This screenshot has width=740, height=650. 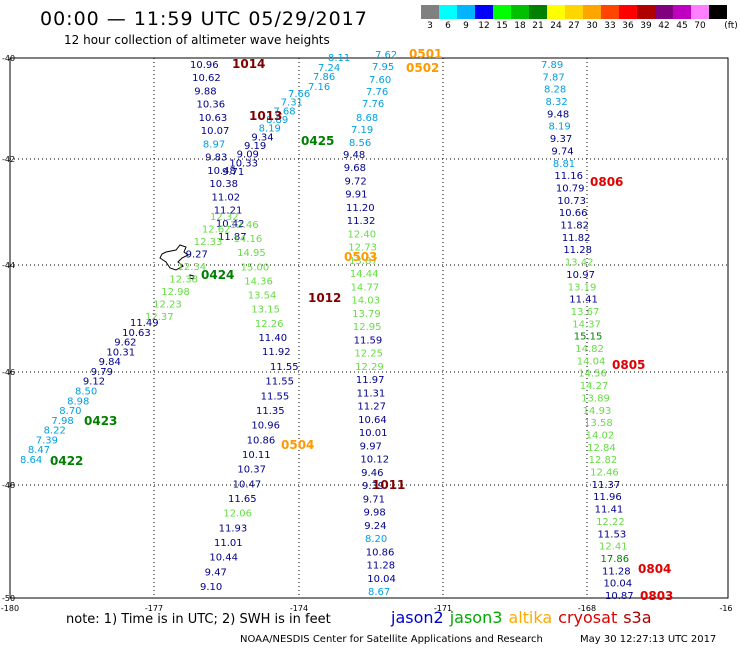 What do you see at coordinates (373, 104) in the screenshot?
I see `wave-height-value: 7.76` at bounding box center [373, 104].